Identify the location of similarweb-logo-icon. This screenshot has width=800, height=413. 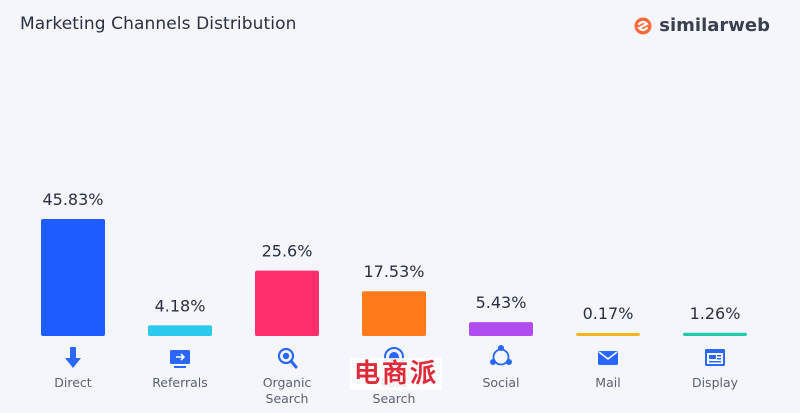
(643, 25).